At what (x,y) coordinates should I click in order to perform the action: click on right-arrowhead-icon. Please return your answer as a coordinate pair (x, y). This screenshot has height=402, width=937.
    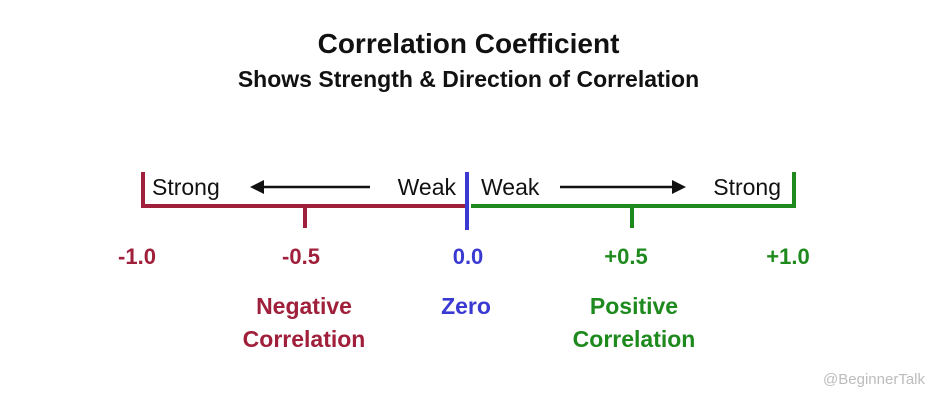
    Looking at the image, I should click on (679, 187).